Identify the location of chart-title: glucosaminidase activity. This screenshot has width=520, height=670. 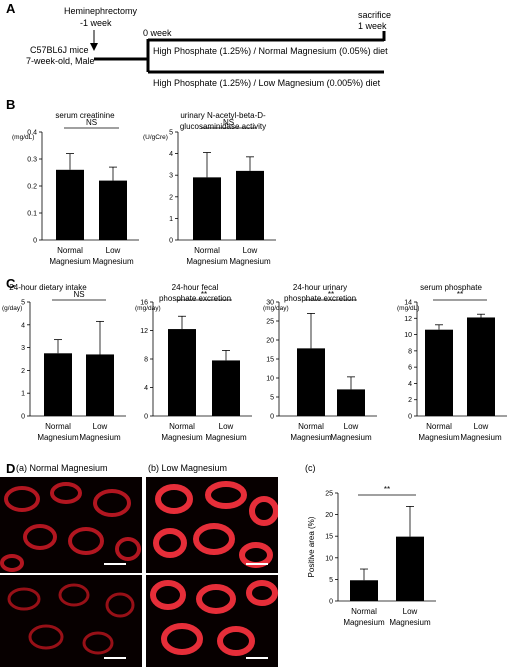
(223, 126).